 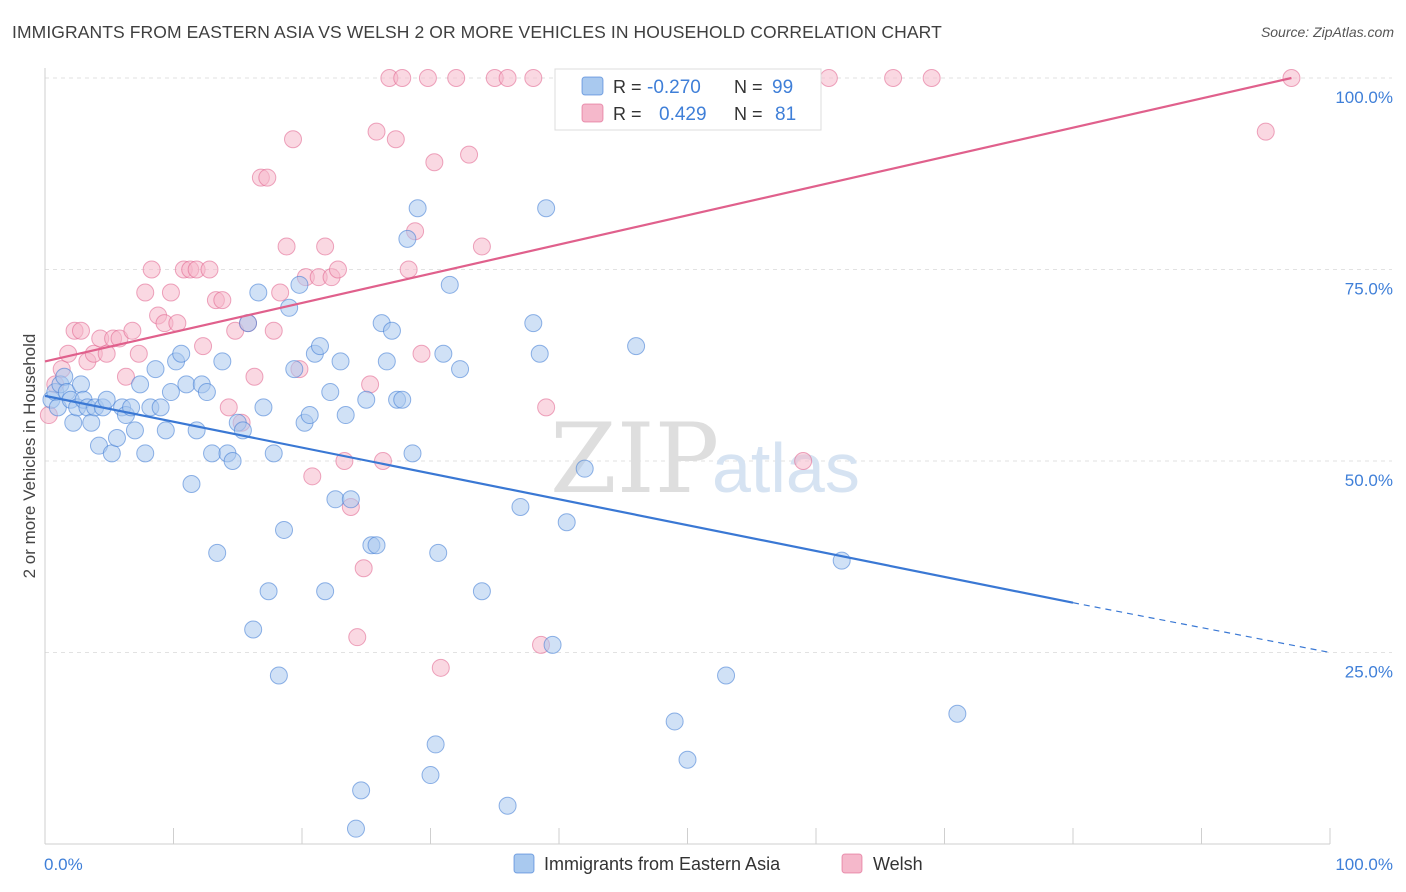 I want to click on y-axis-label: 2 or more Vehicles in Household, so click(x=29, y=456).